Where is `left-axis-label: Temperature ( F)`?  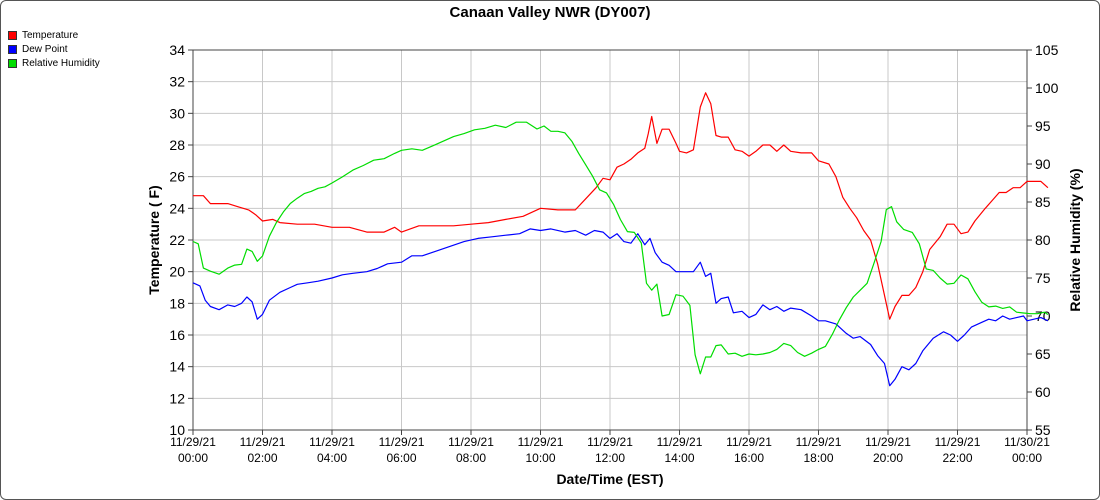
left-axis-label: Temperature ( F) is located at coordinates (154, 239).